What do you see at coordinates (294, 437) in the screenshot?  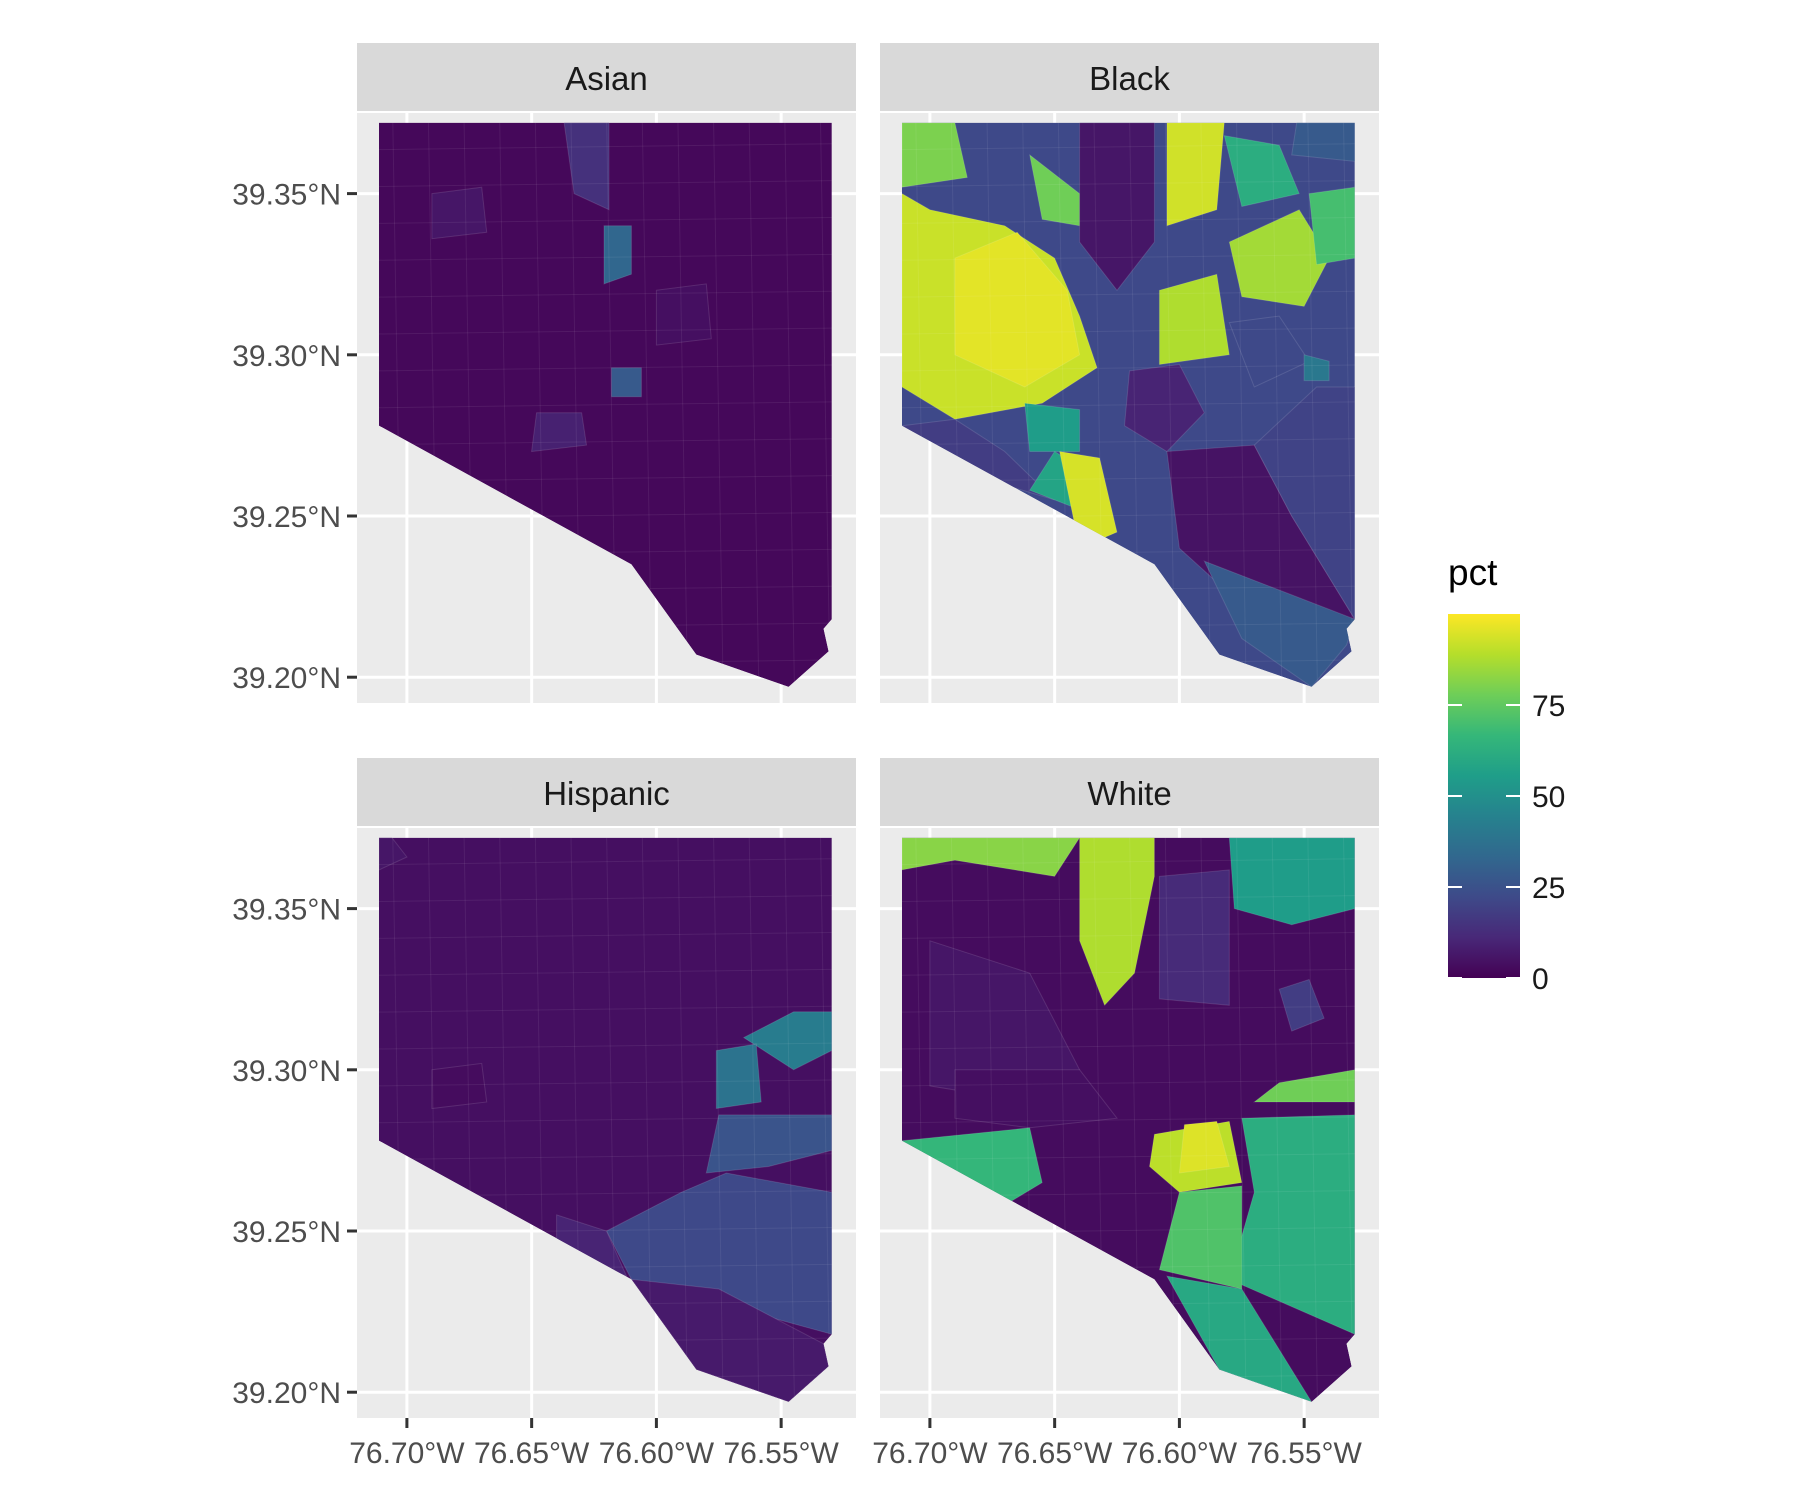 I see `y-axis-top-row: 39.20°N 39.25°N 39.30°N 39.35°N` at bounding box center [294, 437].